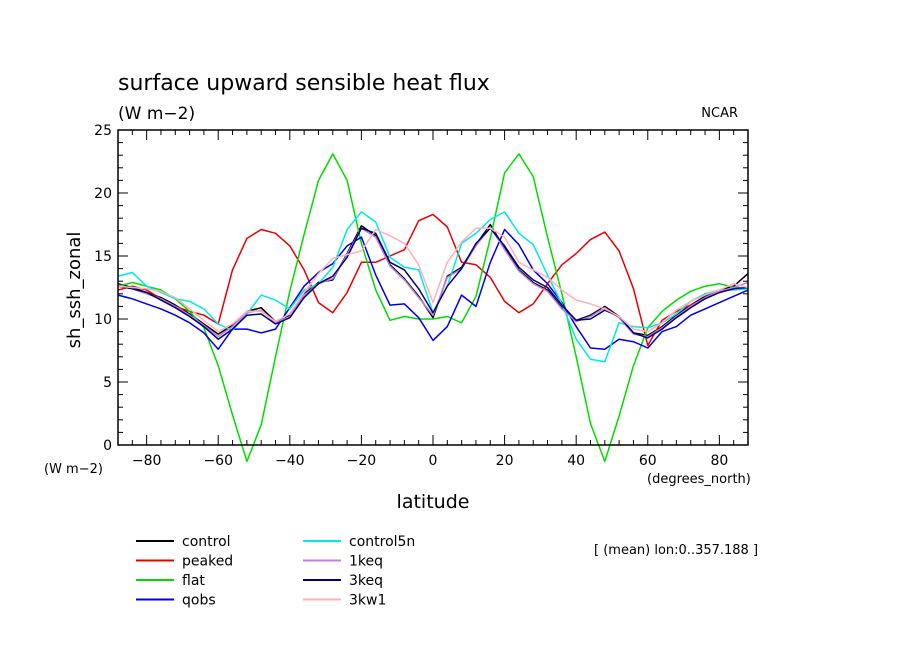  Describe the element at coordinates (366, 581) in the screenshot. I see `legend-label-3keq: 3keq` at that location.